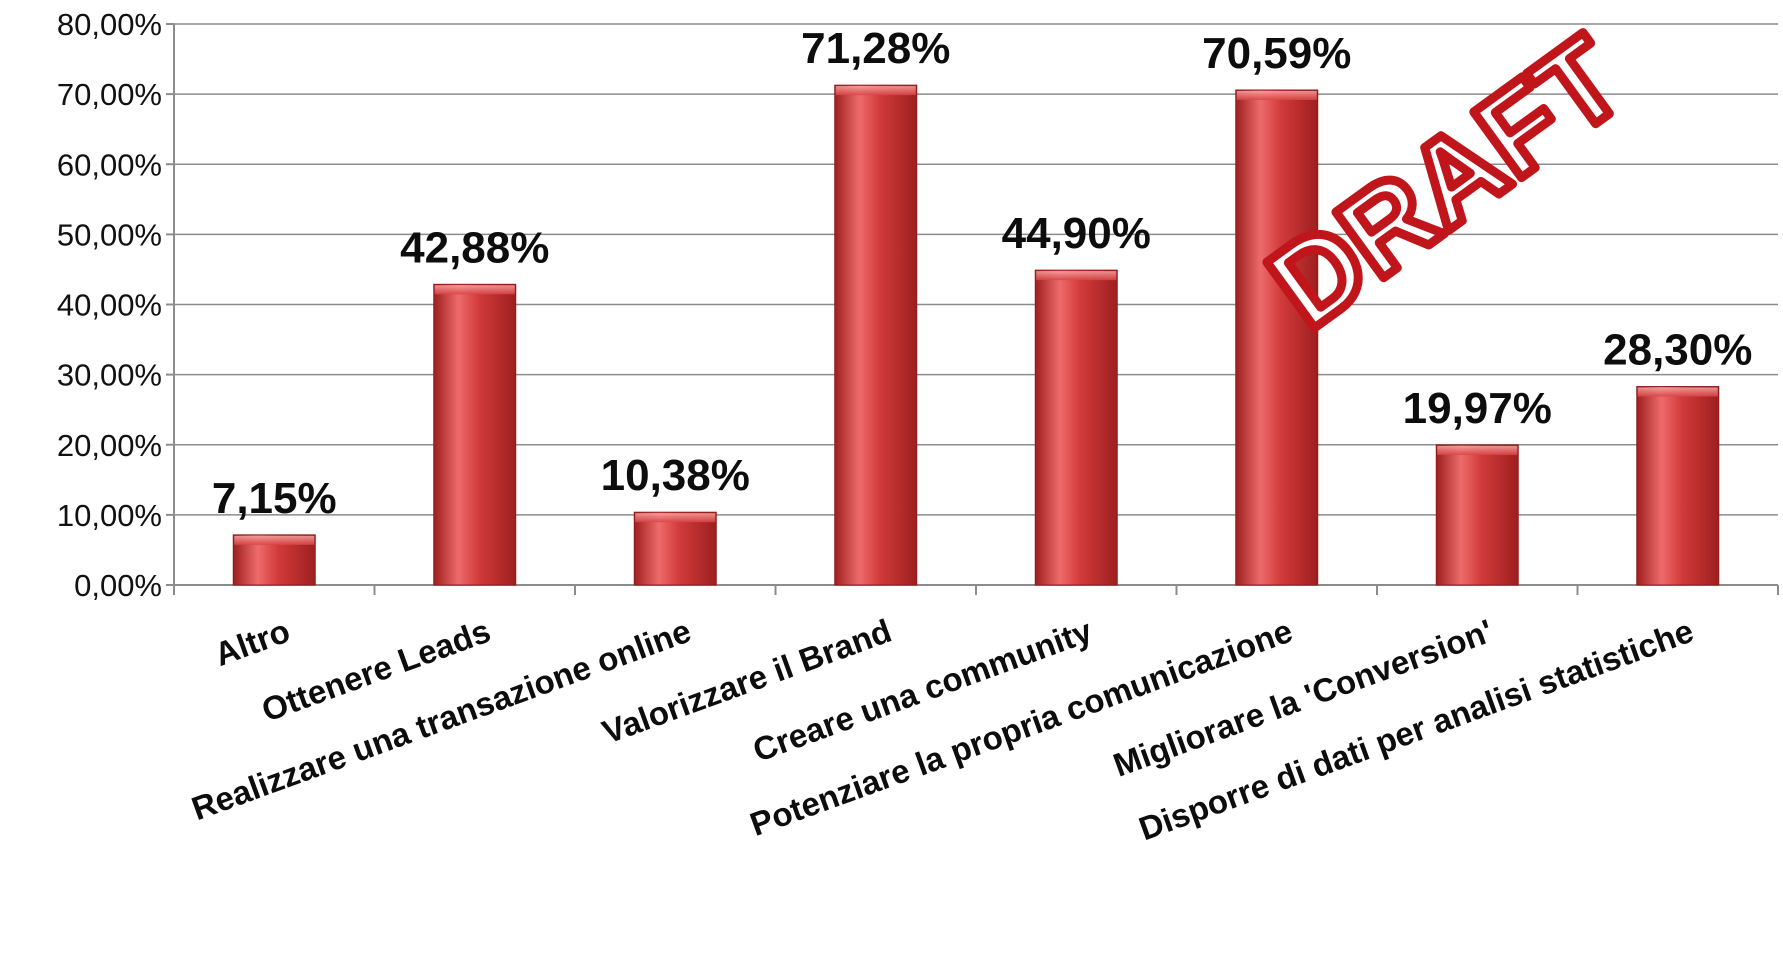  What do you see at coordinates (252, 642) in the screenshot?
I see `x-category-label: Altro` at bounding box center [252, 642].